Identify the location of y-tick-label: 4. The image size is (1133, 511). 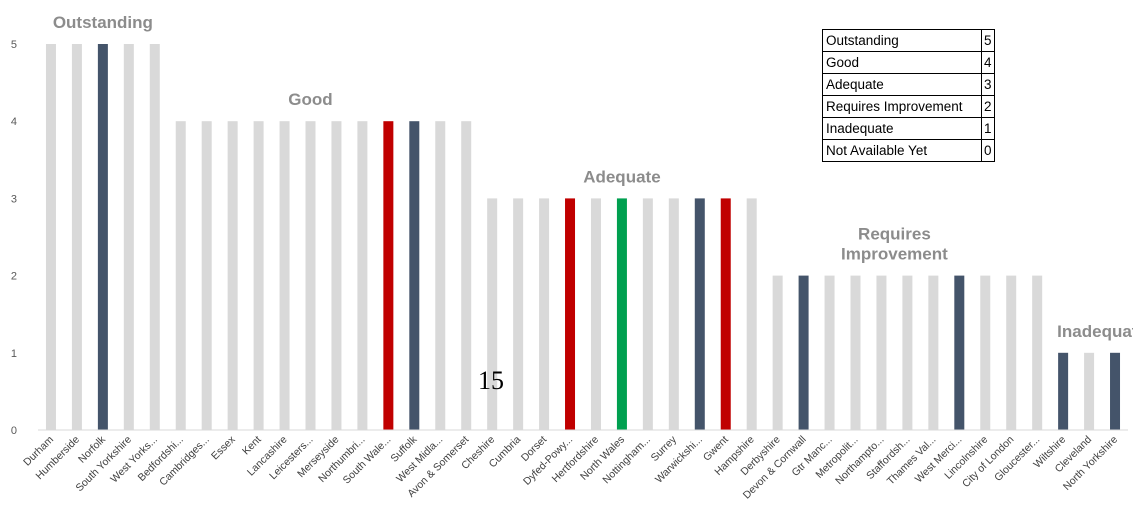
(14, 122).